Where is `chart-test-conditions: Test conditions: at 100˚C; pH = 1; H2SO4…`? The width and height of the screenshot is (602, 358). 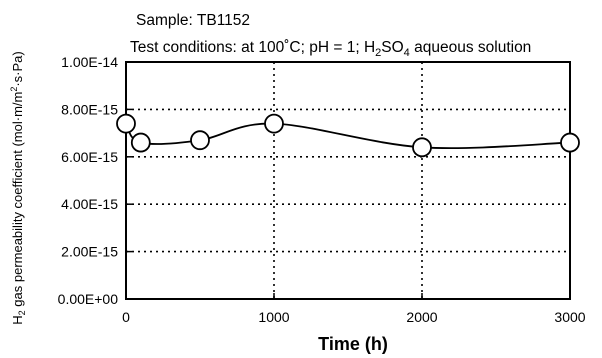
chart-test-conditions: Test conditions: at 100˚C; pH = 1; H2SO4… is located at coordinates (330, 49).